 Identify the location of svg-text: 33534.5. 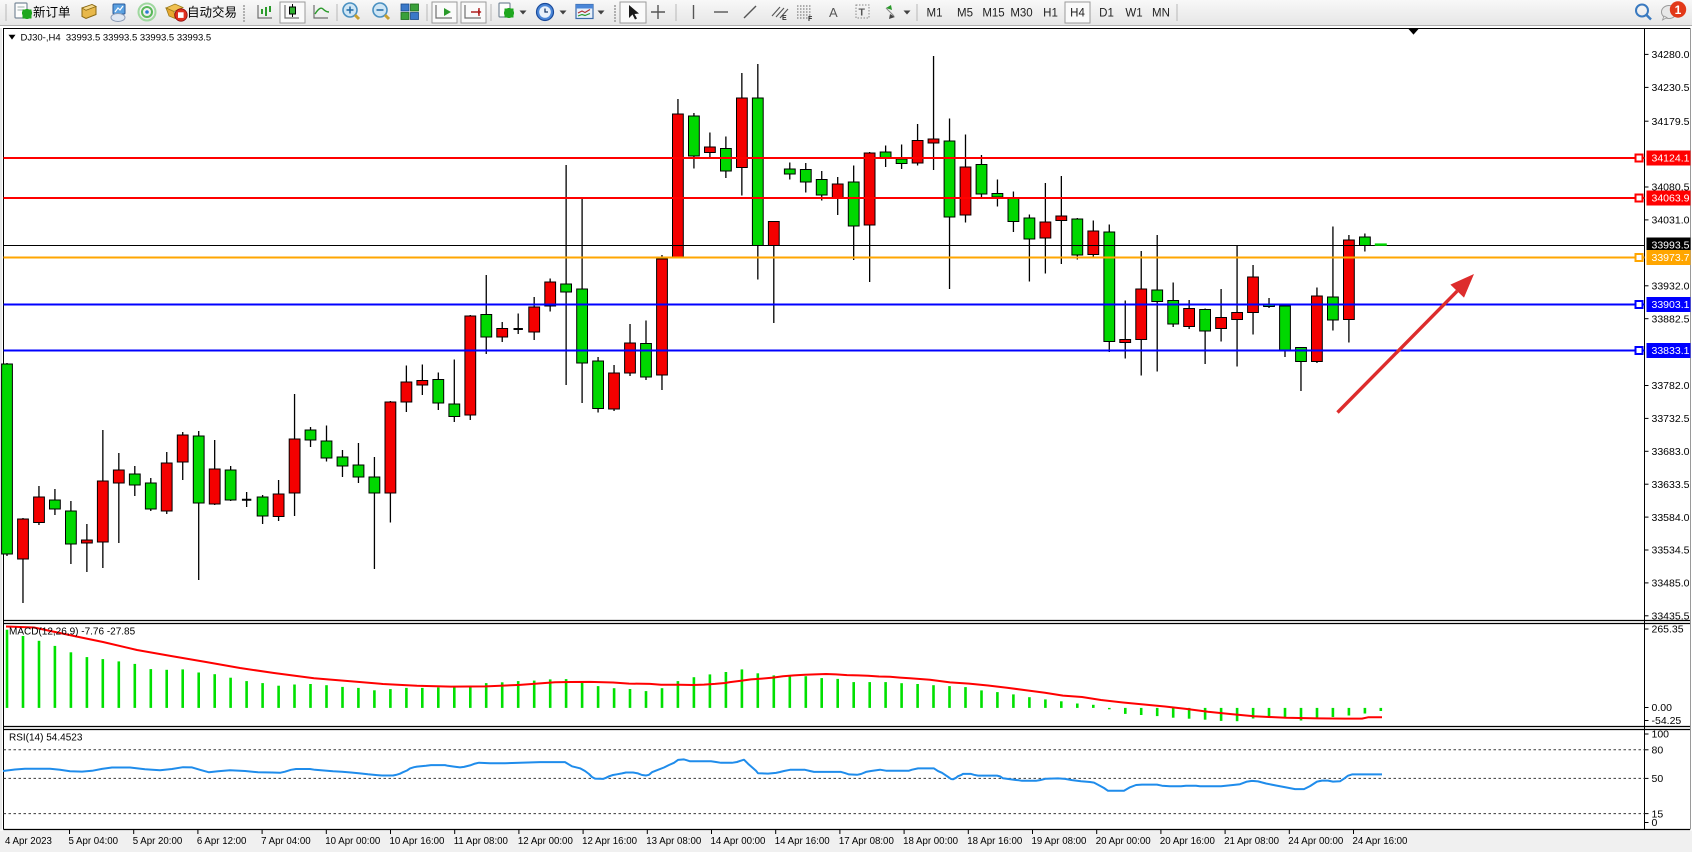
(1671, 551).